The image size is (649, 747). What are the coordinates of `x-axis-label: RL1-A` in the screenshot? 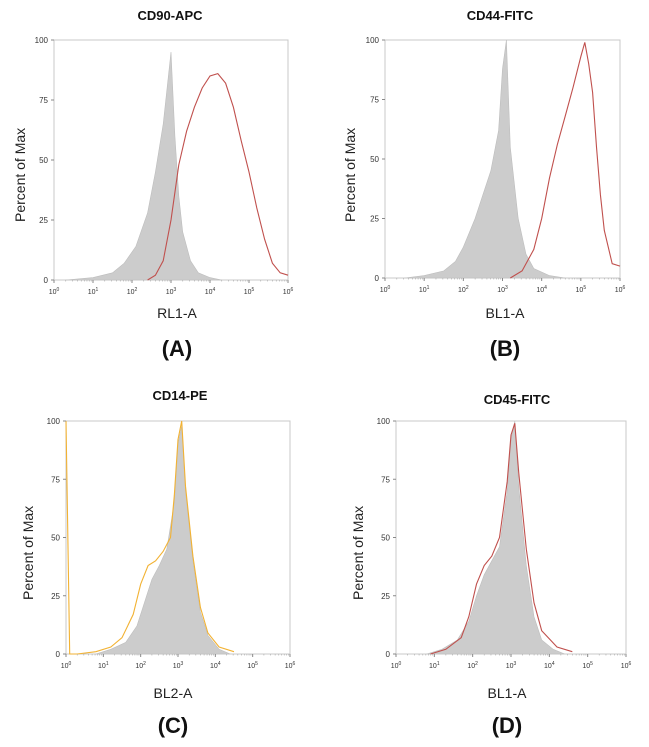 It's located at (177, 313).